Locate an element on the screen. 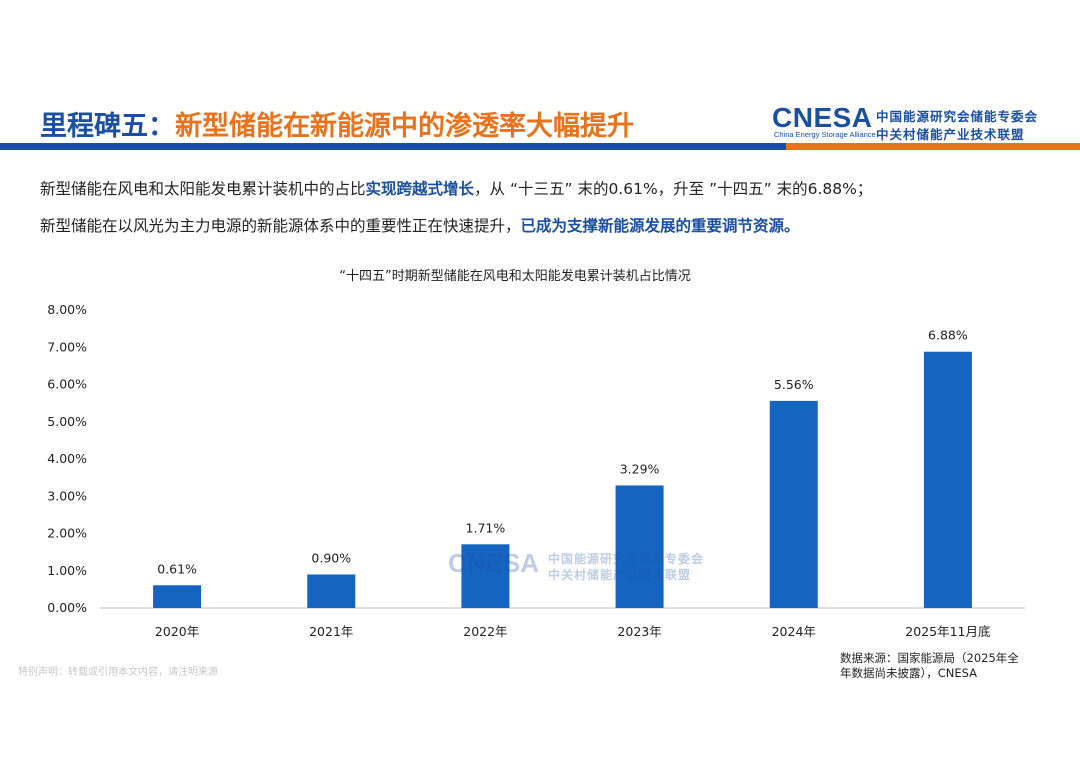  header-rule-blue is located at coordinates (393, 146).